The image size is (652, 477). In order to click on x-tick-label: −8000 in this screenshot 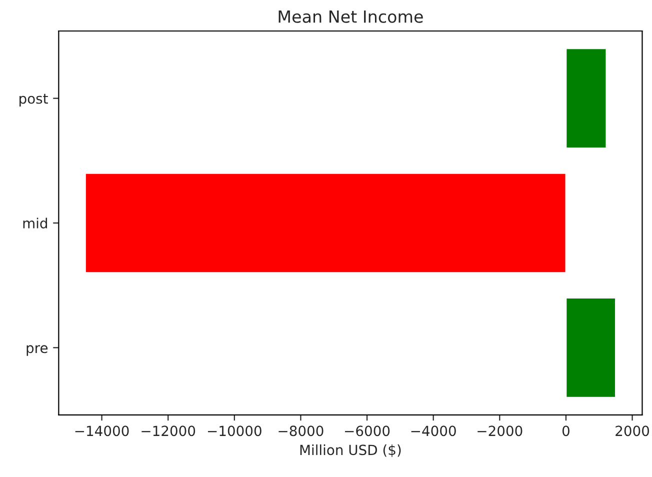, I will do `click(301, 431)`.